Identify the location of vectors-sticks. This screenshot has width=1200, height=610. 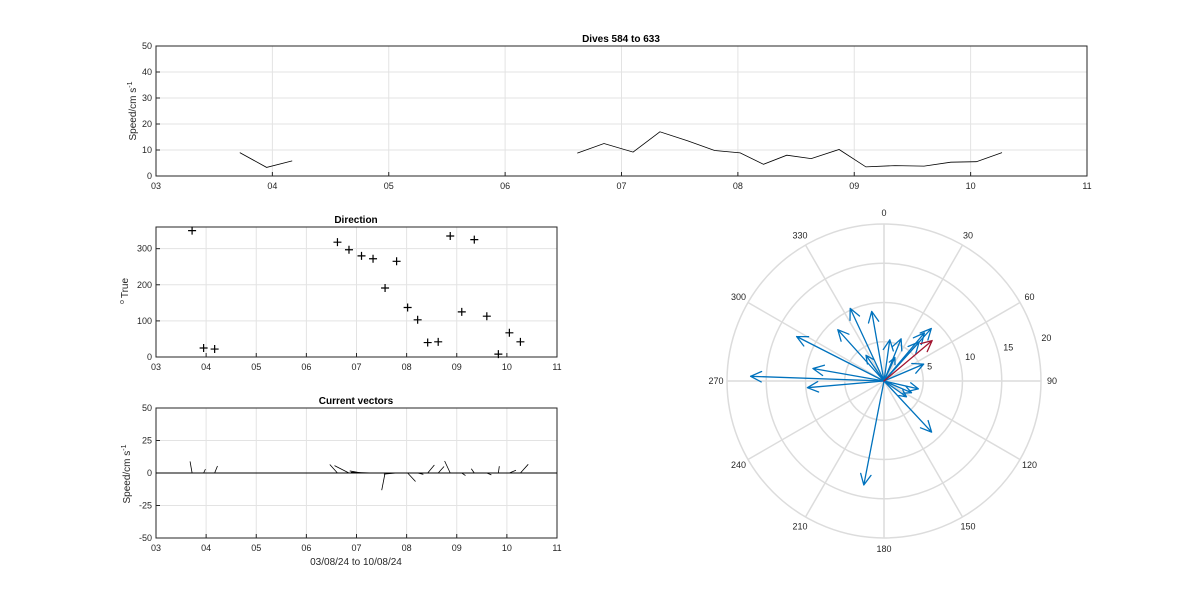
(356, 475).